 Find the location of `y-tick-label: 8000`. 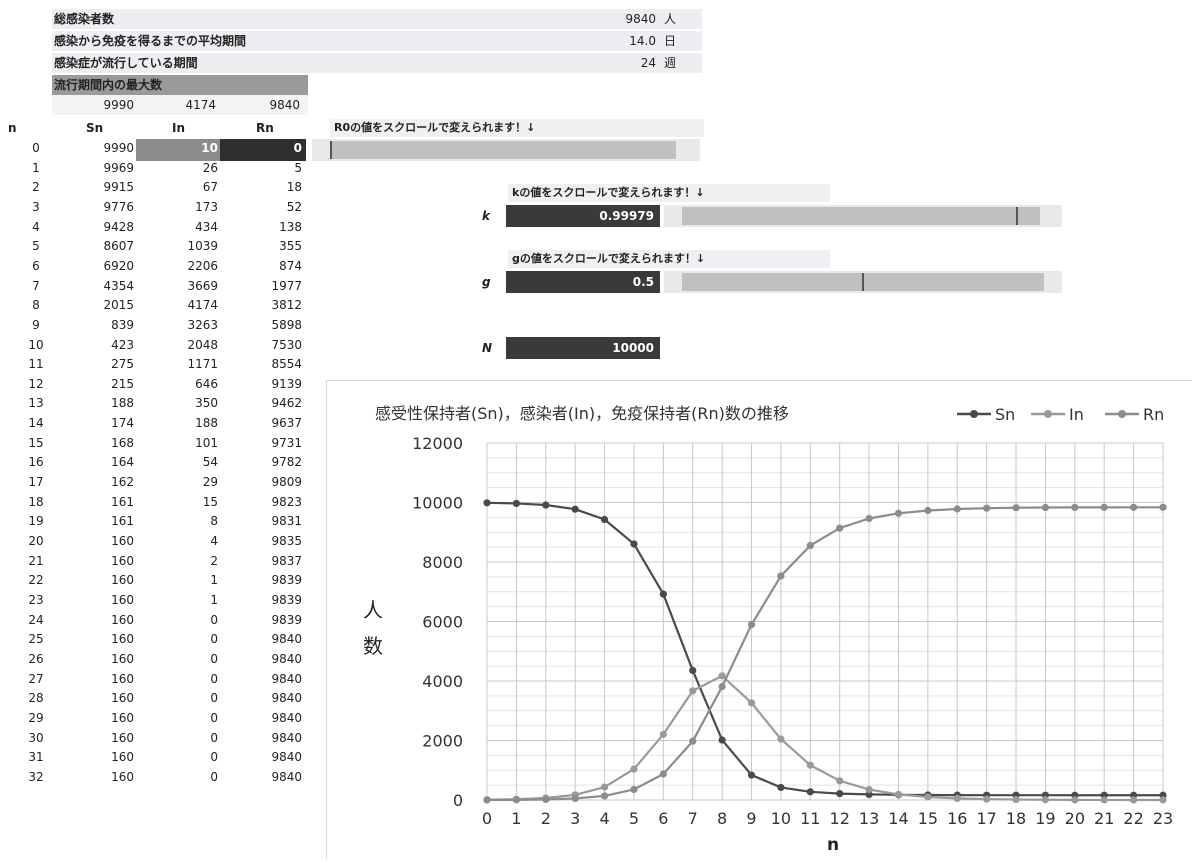

y-tick-label: 8000 is located at coordinates (442, 562).